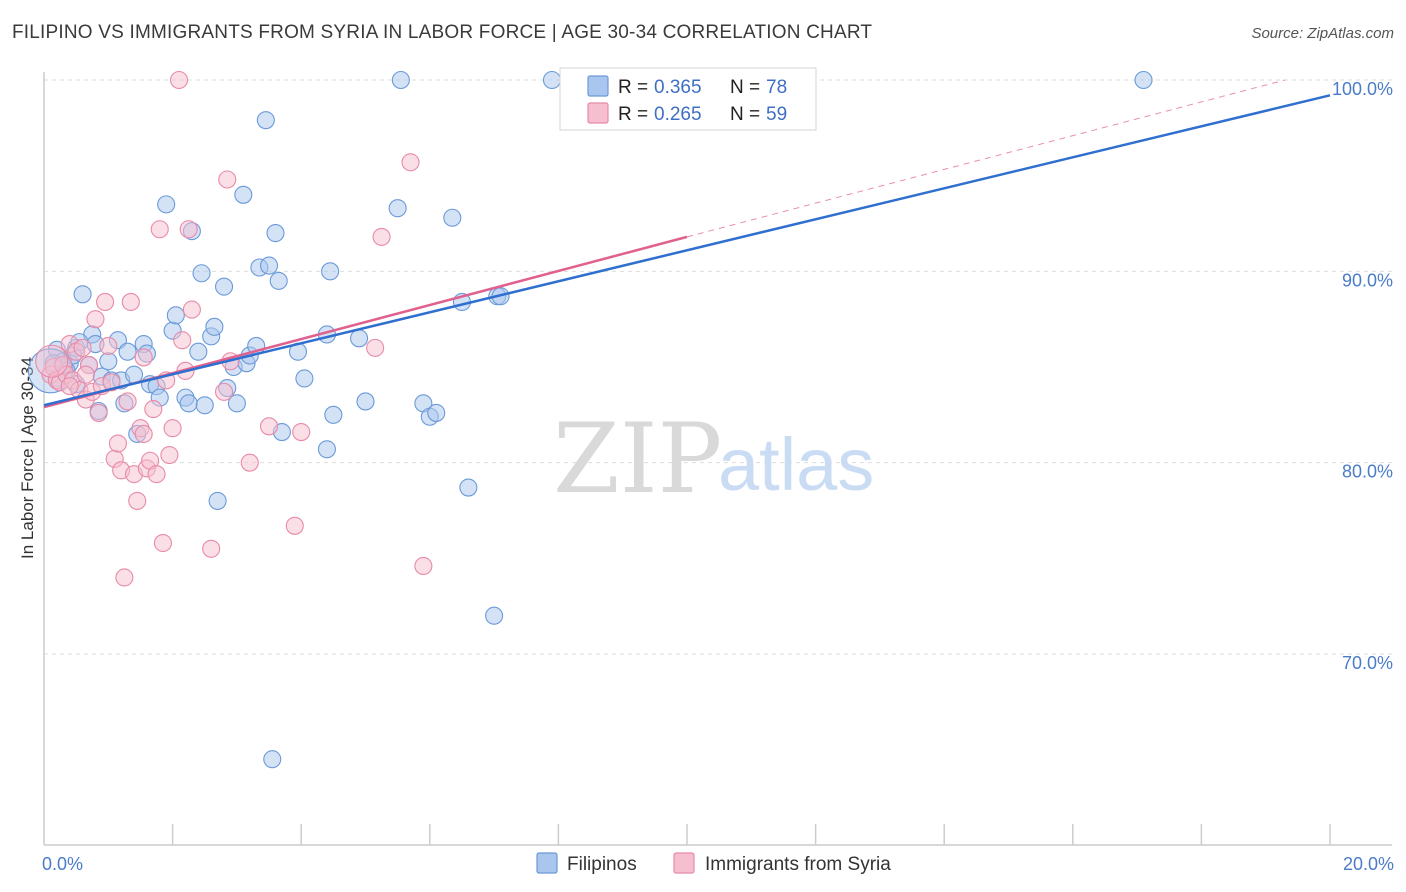 The height and width of the screenshot is (892, 1406). I want to click on bottom-legend-swatch-filipinos, so click(547, 863).